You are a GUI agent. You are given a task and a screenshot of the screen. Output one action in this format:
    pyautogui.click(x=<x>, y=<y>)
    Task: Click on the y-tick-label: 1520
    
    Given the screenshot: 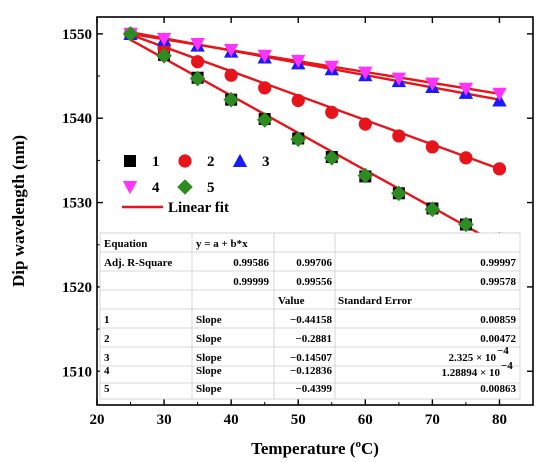 What is the action you would take?
    pyautogui.click(x=77, y=288)
    